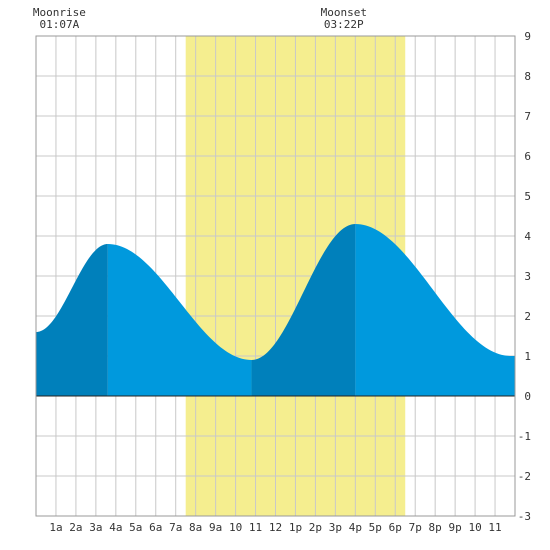  I want to click on x-tick-label: 4a, so click(115, 527).